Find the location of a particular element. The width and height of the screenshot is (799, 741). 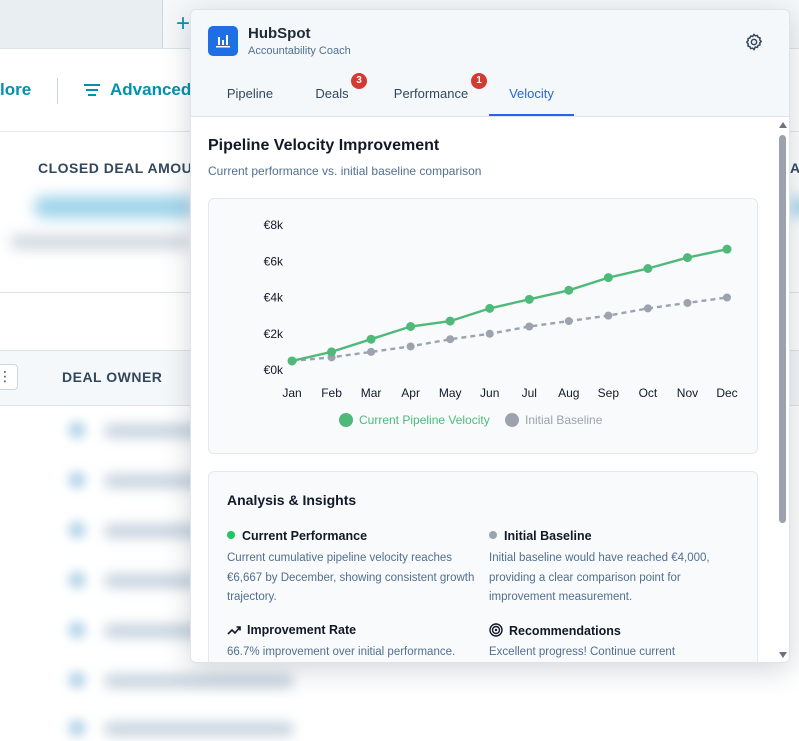

bar-chart-icon is located at coordinates (223, 41).